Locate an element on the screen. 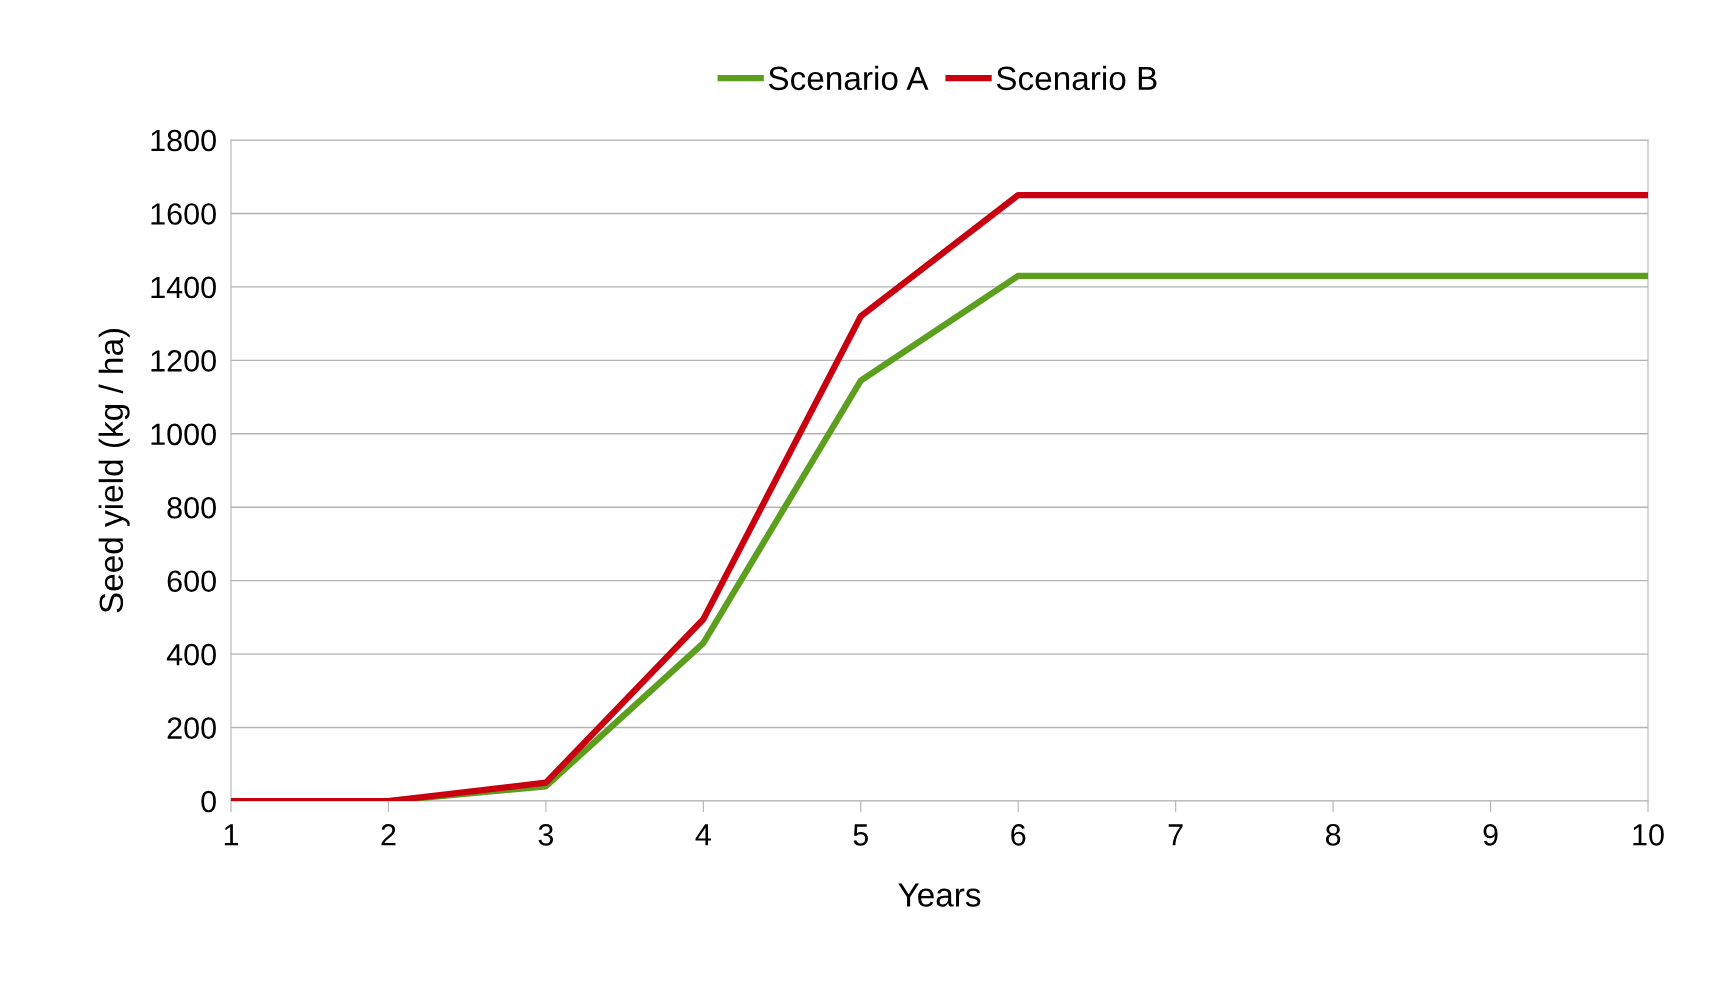  x-axis-title: Years is located at coordinates (939, 895).